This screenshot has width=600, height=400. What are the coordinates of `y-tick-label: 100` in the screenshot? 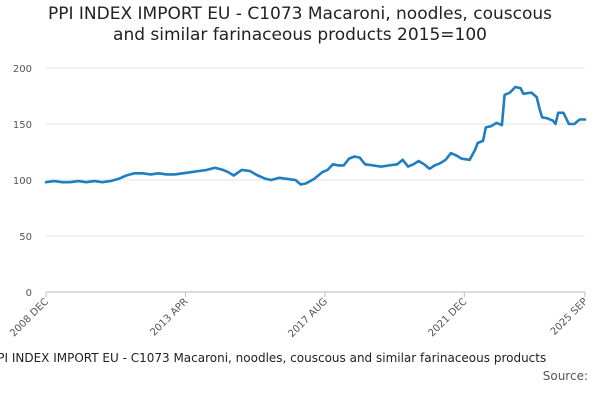 It's located at (22, 181).